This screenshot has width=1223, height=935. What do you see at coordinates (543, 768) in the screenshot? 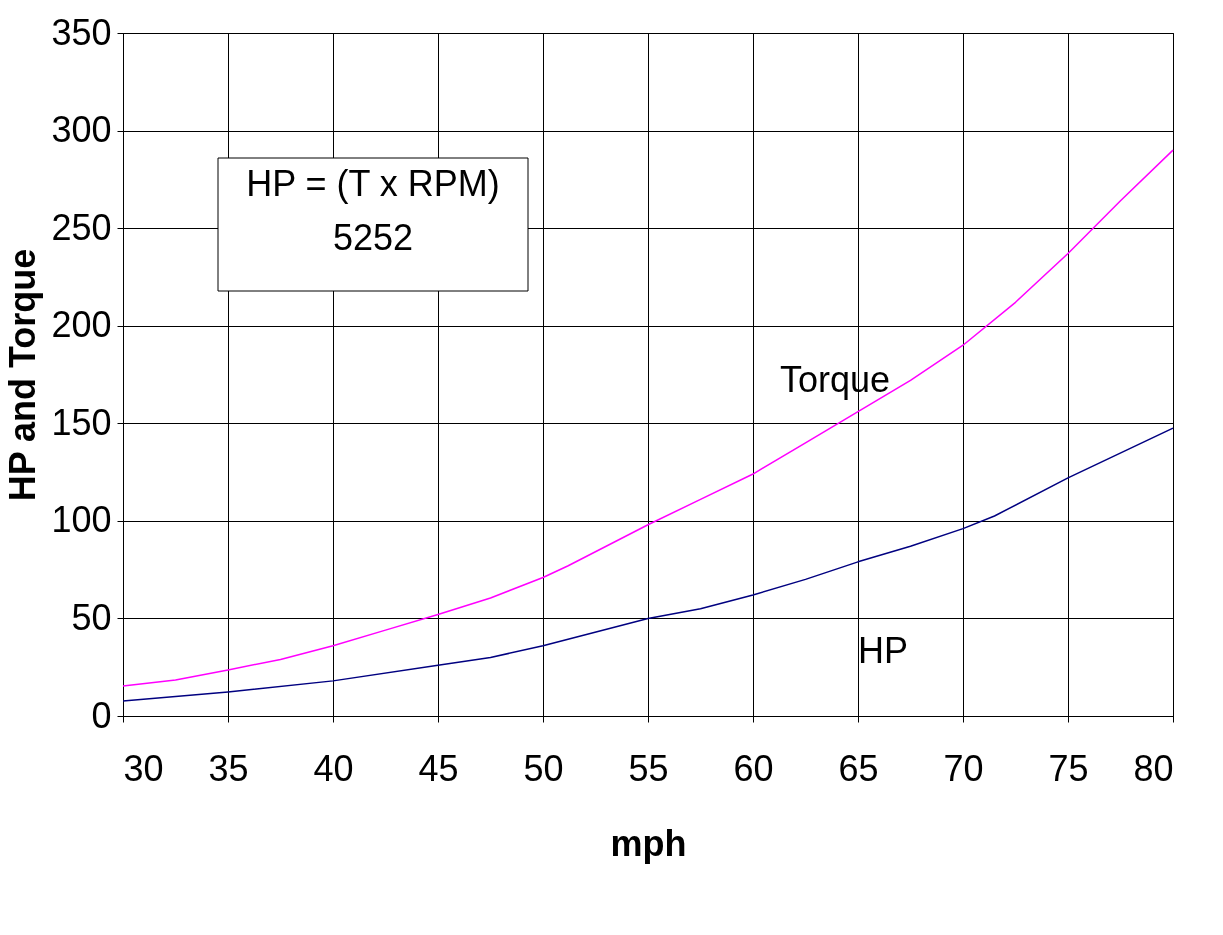
I see `x-tick-label: 50` at bounding box center [543, 768].